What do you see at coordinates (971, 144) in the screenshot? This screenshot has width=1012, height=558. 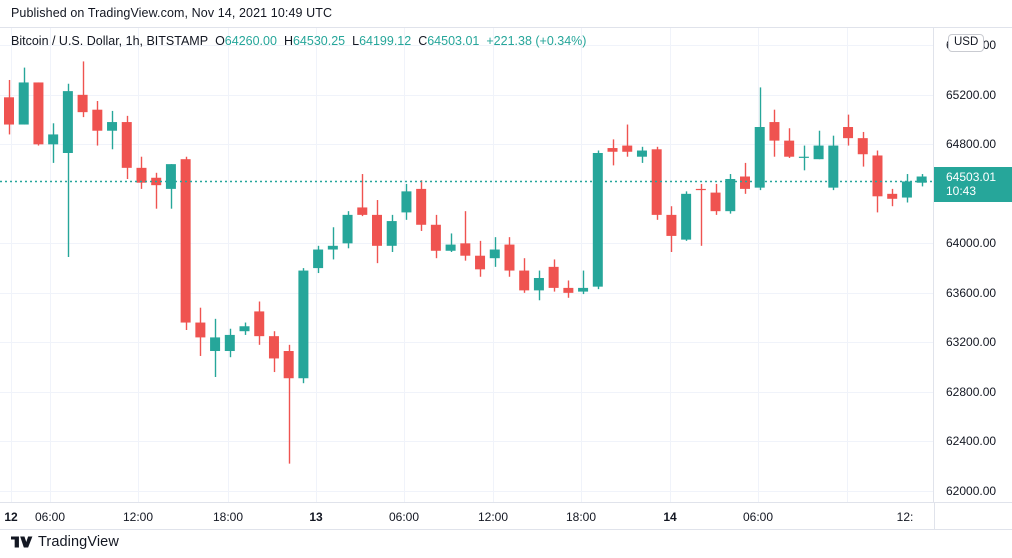 I see `price-axis-label: 64800.00` at bounding box center [971, 144].